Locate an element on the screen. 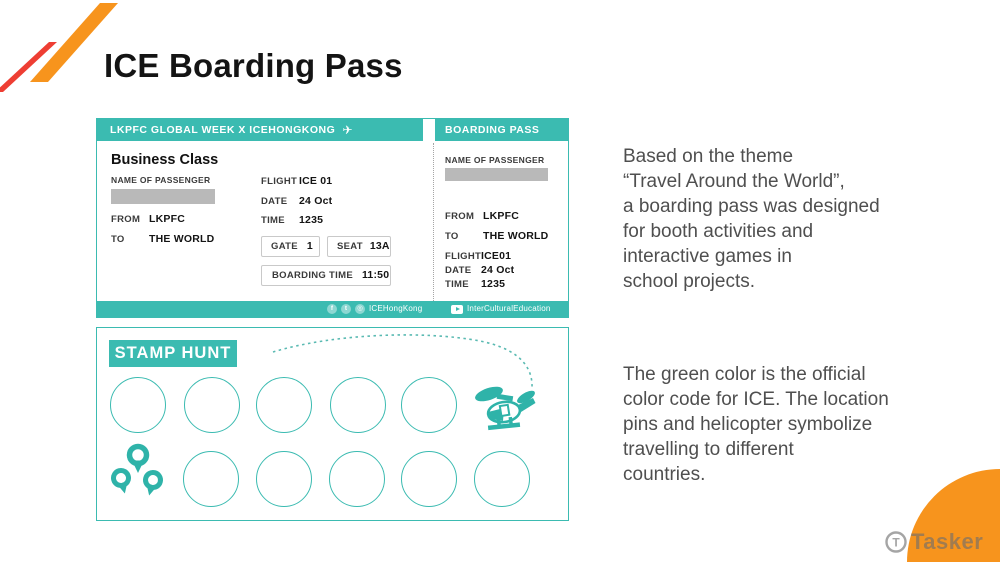 This screenshot has width=1000, height=562. gate-box: GATE 1 is located at coordinates (290, 246).